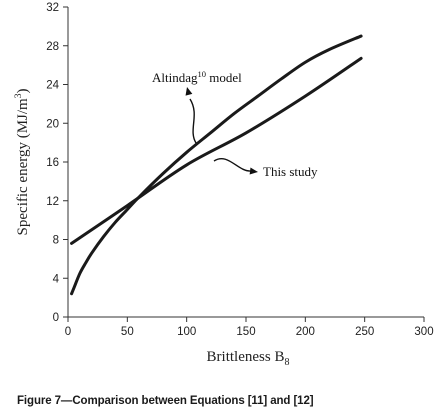 This screenshot has width=436, height=418. I want to click on x-tick-label: 200, so click(305, 332).